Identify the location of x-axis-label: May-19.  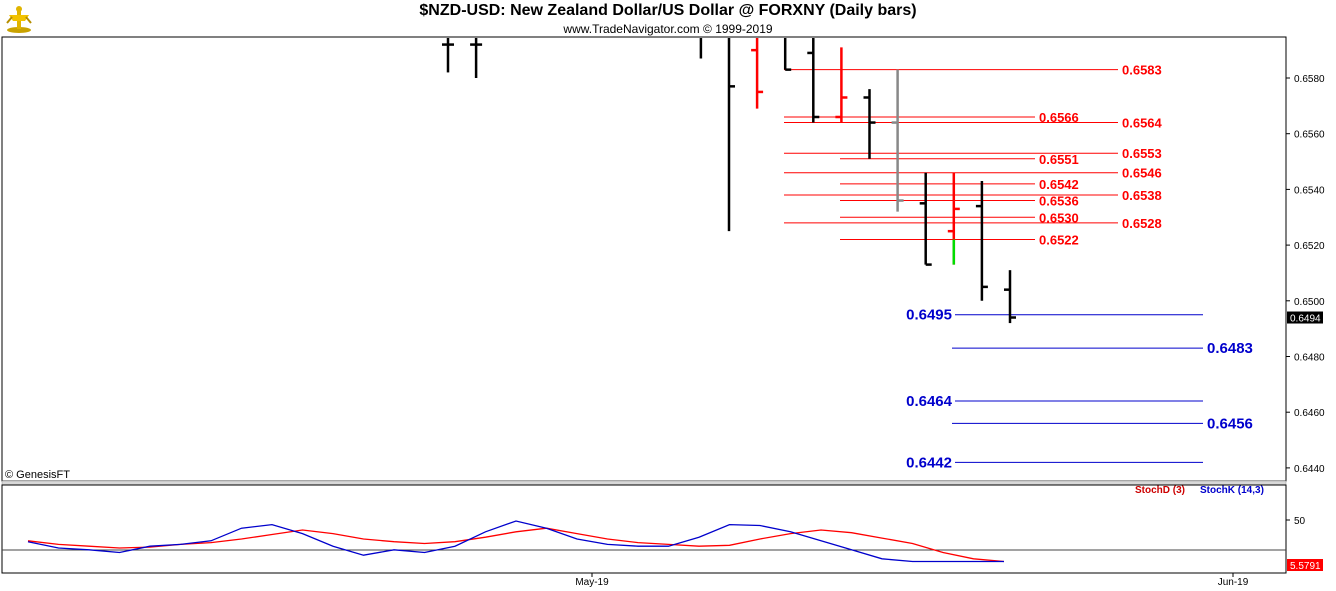
(592, 582).